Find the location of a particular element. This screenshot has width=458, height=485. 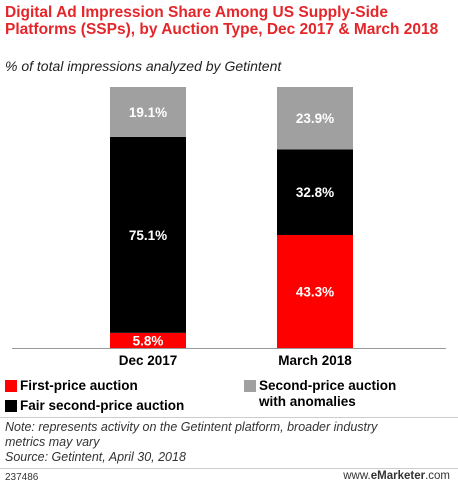

category-label-0: Dec 2017 is located at coordinates (148, 360).